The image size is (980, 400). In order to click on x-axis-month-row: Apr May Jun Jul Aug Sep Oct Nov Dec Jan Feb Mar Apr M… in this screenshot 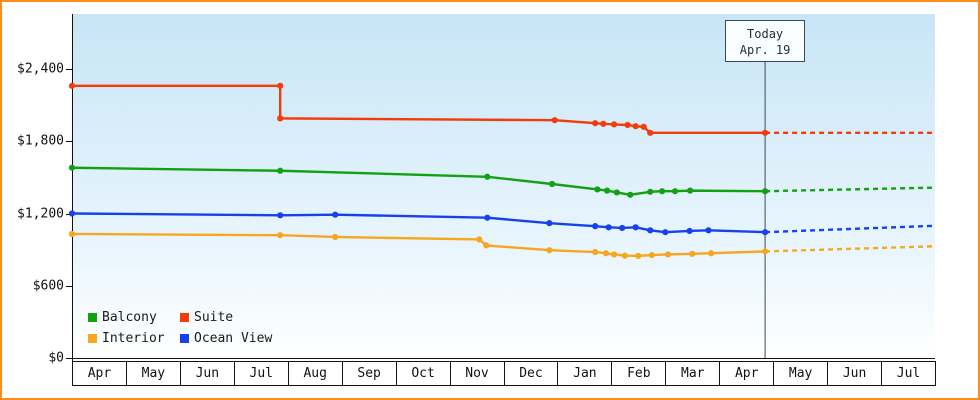, I will do `click(504, 373)`.